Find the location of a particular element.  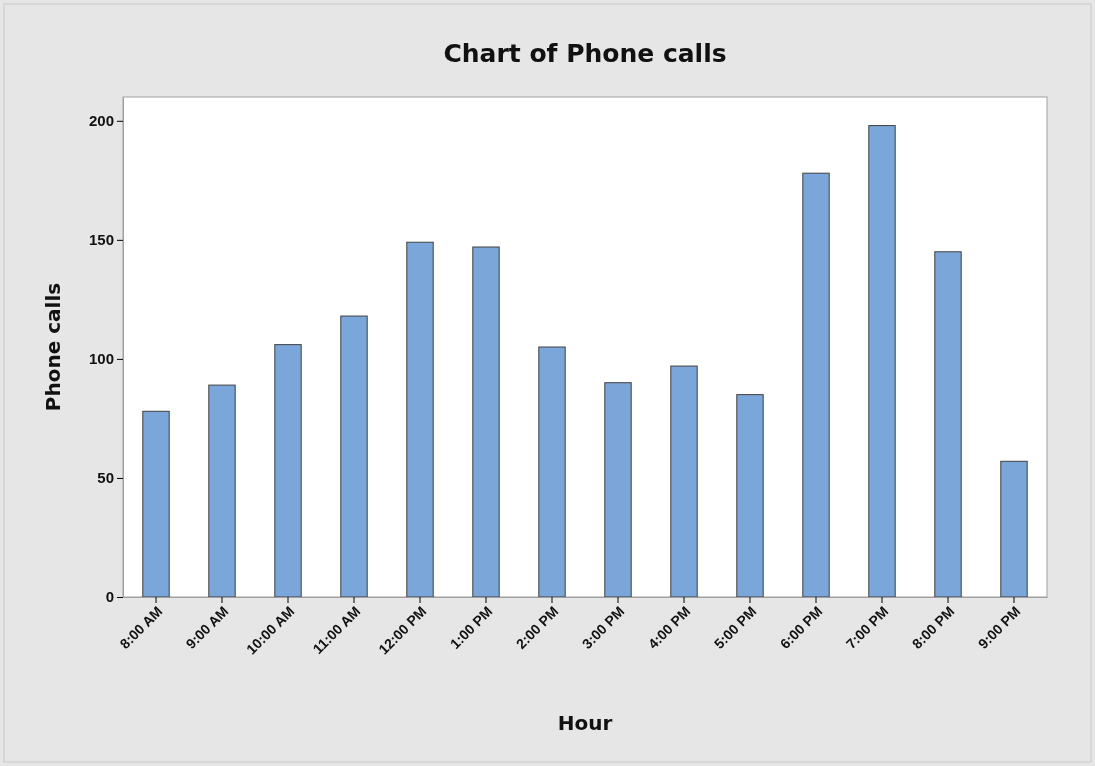

chart-title: Chart of Phone calls is located at coordinates (585, 53).